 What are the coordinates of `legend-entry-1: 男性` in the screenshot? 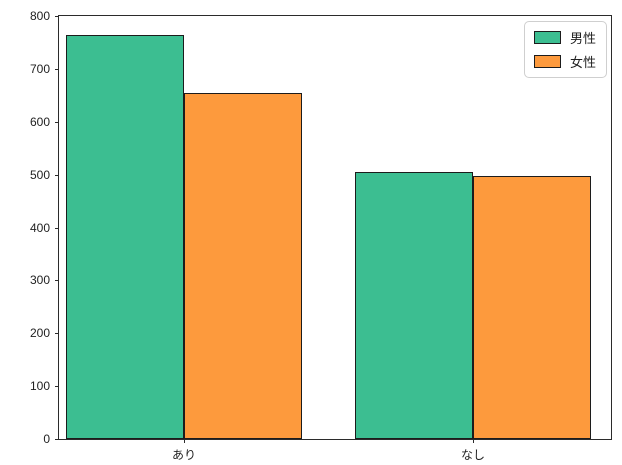 It's located at (564, 37).